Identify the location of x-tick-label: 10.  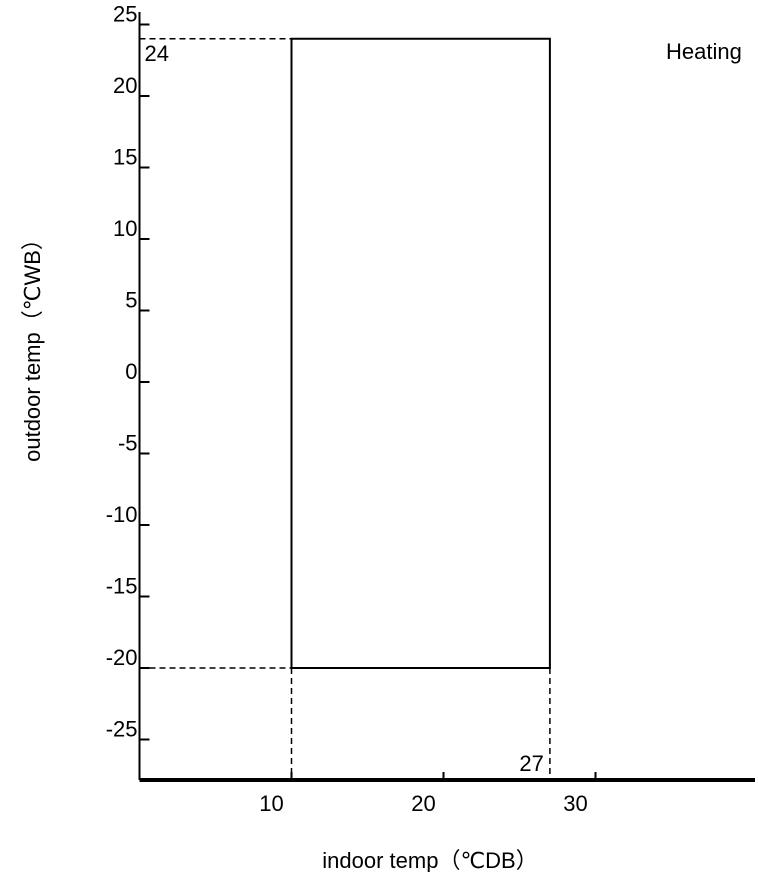
(271, 803).